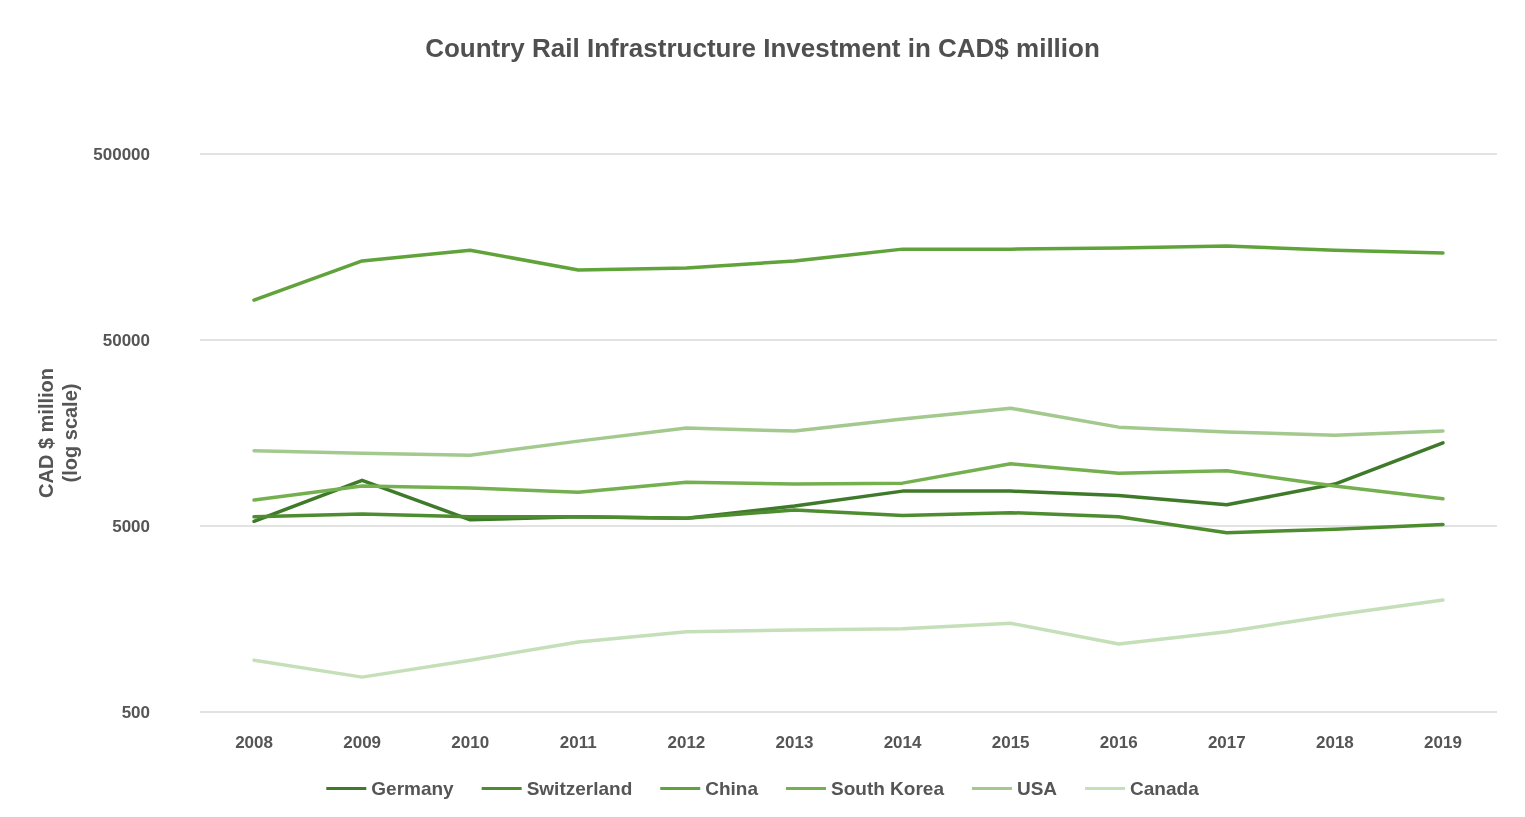 This screenshot has width=1525, height=817. What do you see at coordinates (1443, 742) in the screenshot?
I see `x-tick-label: 2019` at bounding box center [1443, 742].